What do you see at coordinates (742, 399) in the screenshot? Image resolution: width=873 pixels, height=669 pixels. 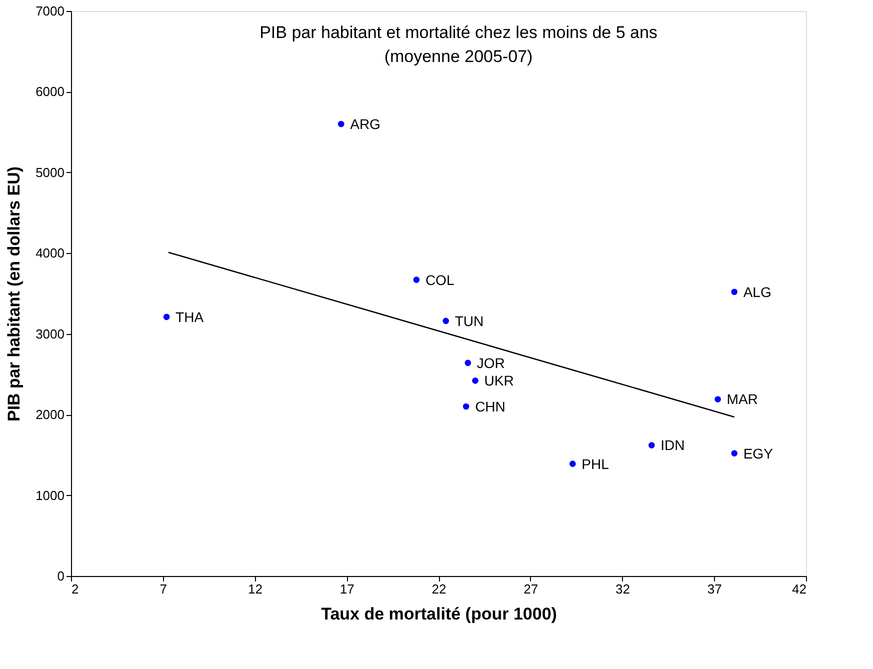 I see `annotation: MAR` at bounding box center [742, 399].